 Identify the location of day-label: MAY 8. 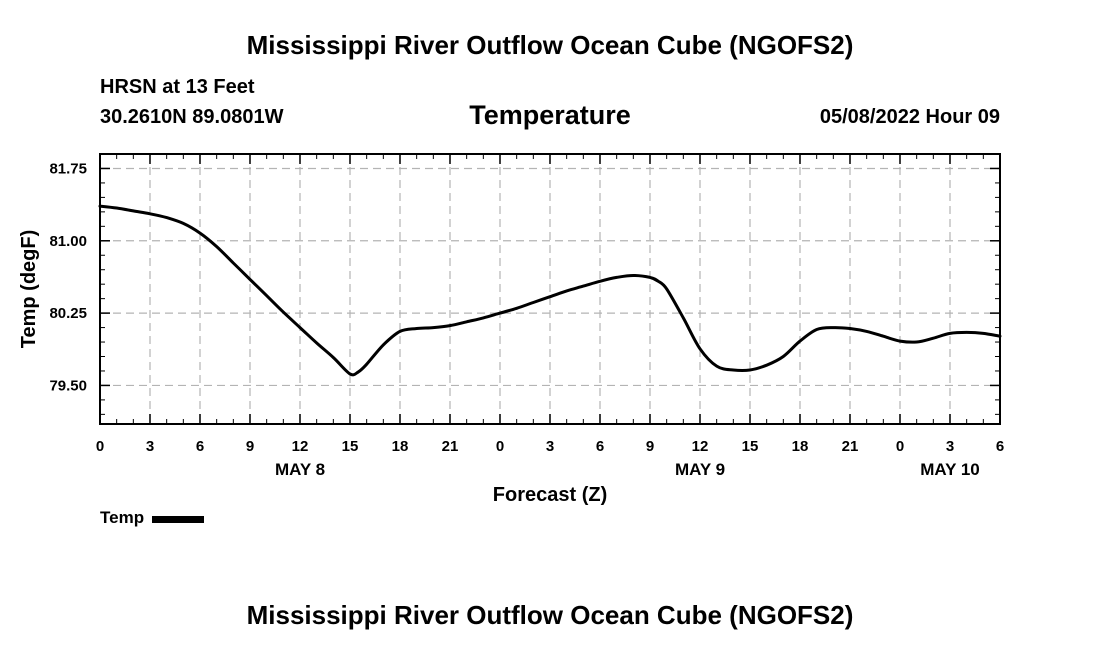
(300, 469).